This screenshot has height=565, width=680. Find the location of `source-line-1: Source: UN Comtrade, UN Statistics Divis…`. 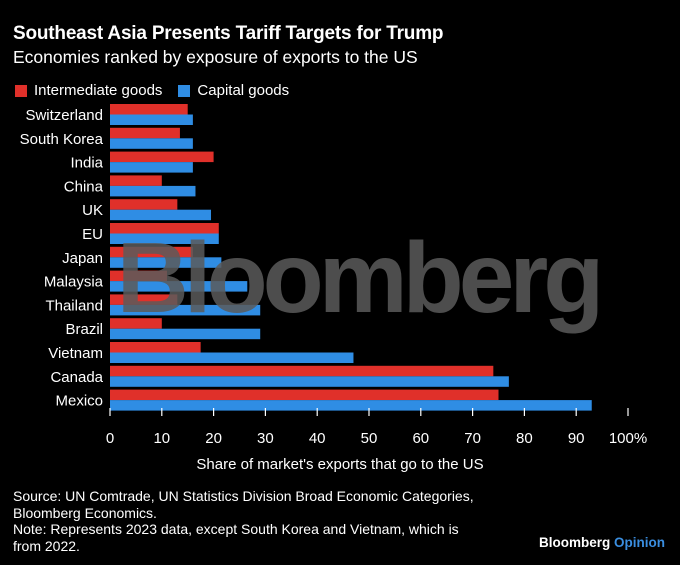

source-line-1: Source: UN Comtrade, UN Statistics Divis… is located at coordinates (243, 496).